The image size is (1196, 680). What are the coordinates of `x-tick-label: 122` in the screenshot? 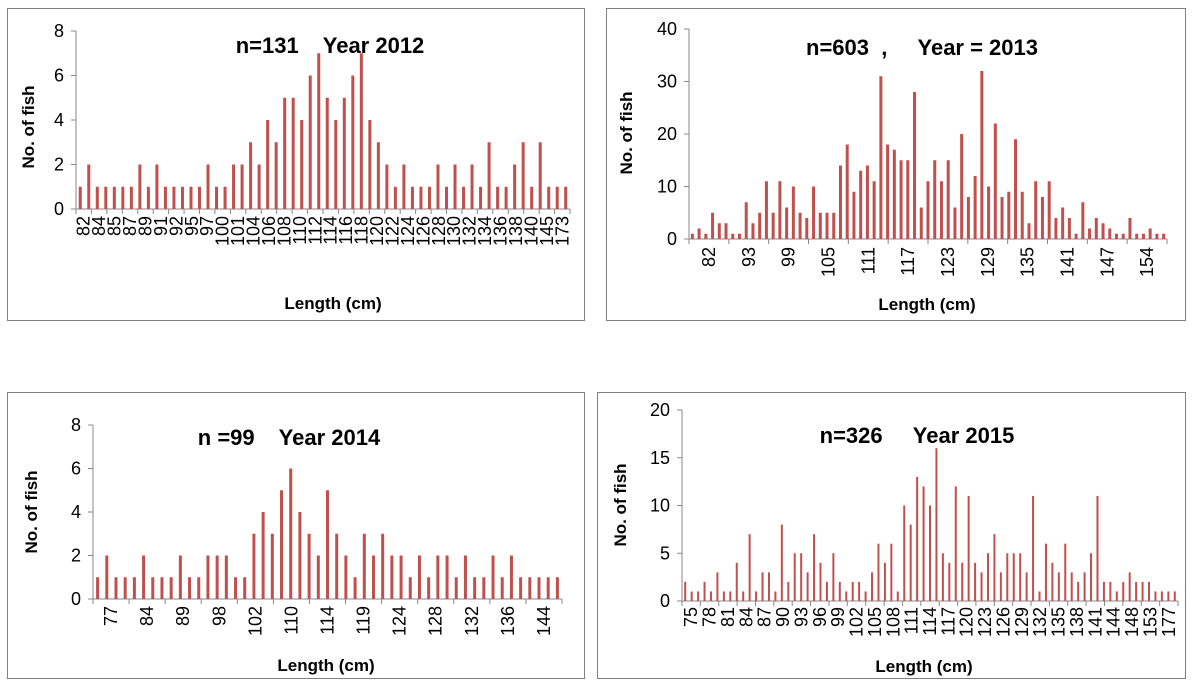 It's located at (392, 231).